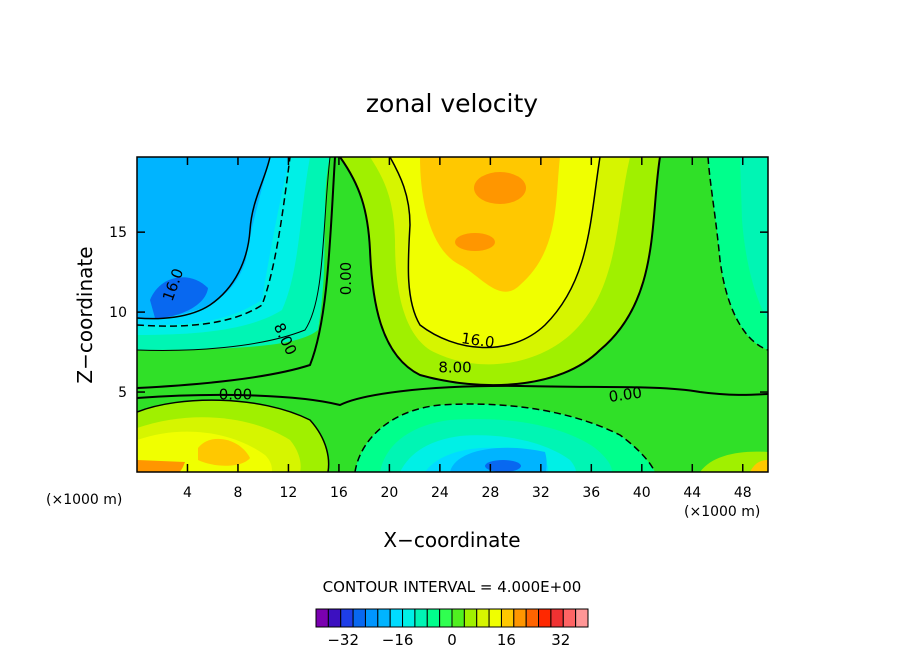 The image size is (904, 654). What do you see at coordinates (389, 493) in the screenshot?
I see `x-tick-label: 20` at bounding box center [389, 493].